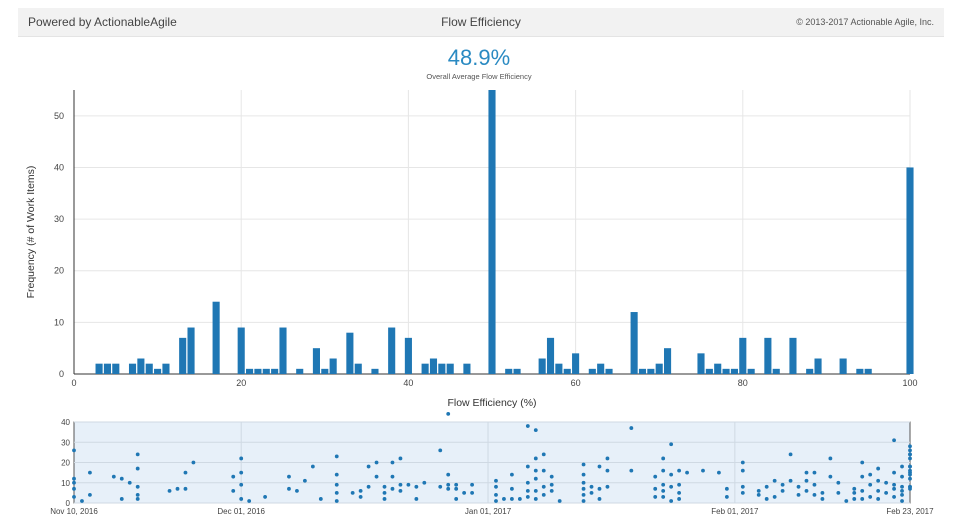  I want to click on hist-x-label: Flow Efficiency (%), so click(491, 403).